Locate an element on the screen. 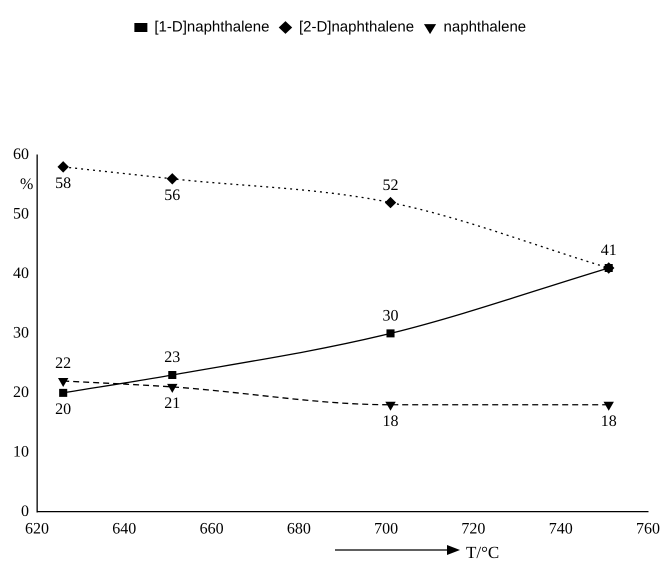  x-tick-label: 680 is located at coordinates (298, 529).